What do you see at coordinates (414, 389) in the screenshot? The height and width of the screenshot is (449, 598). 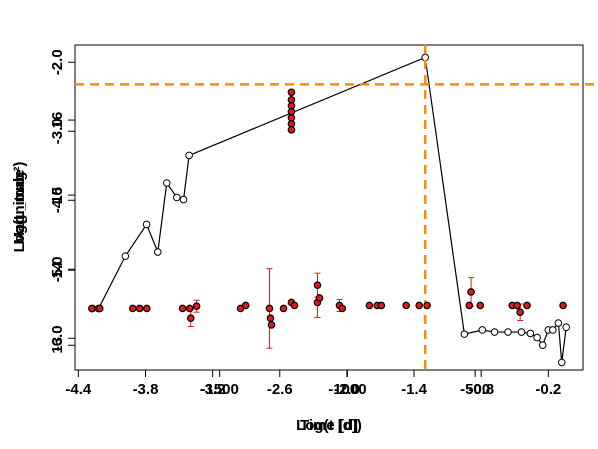 I see `x-tick-label: -1.4` at bounding box center [414, 389].